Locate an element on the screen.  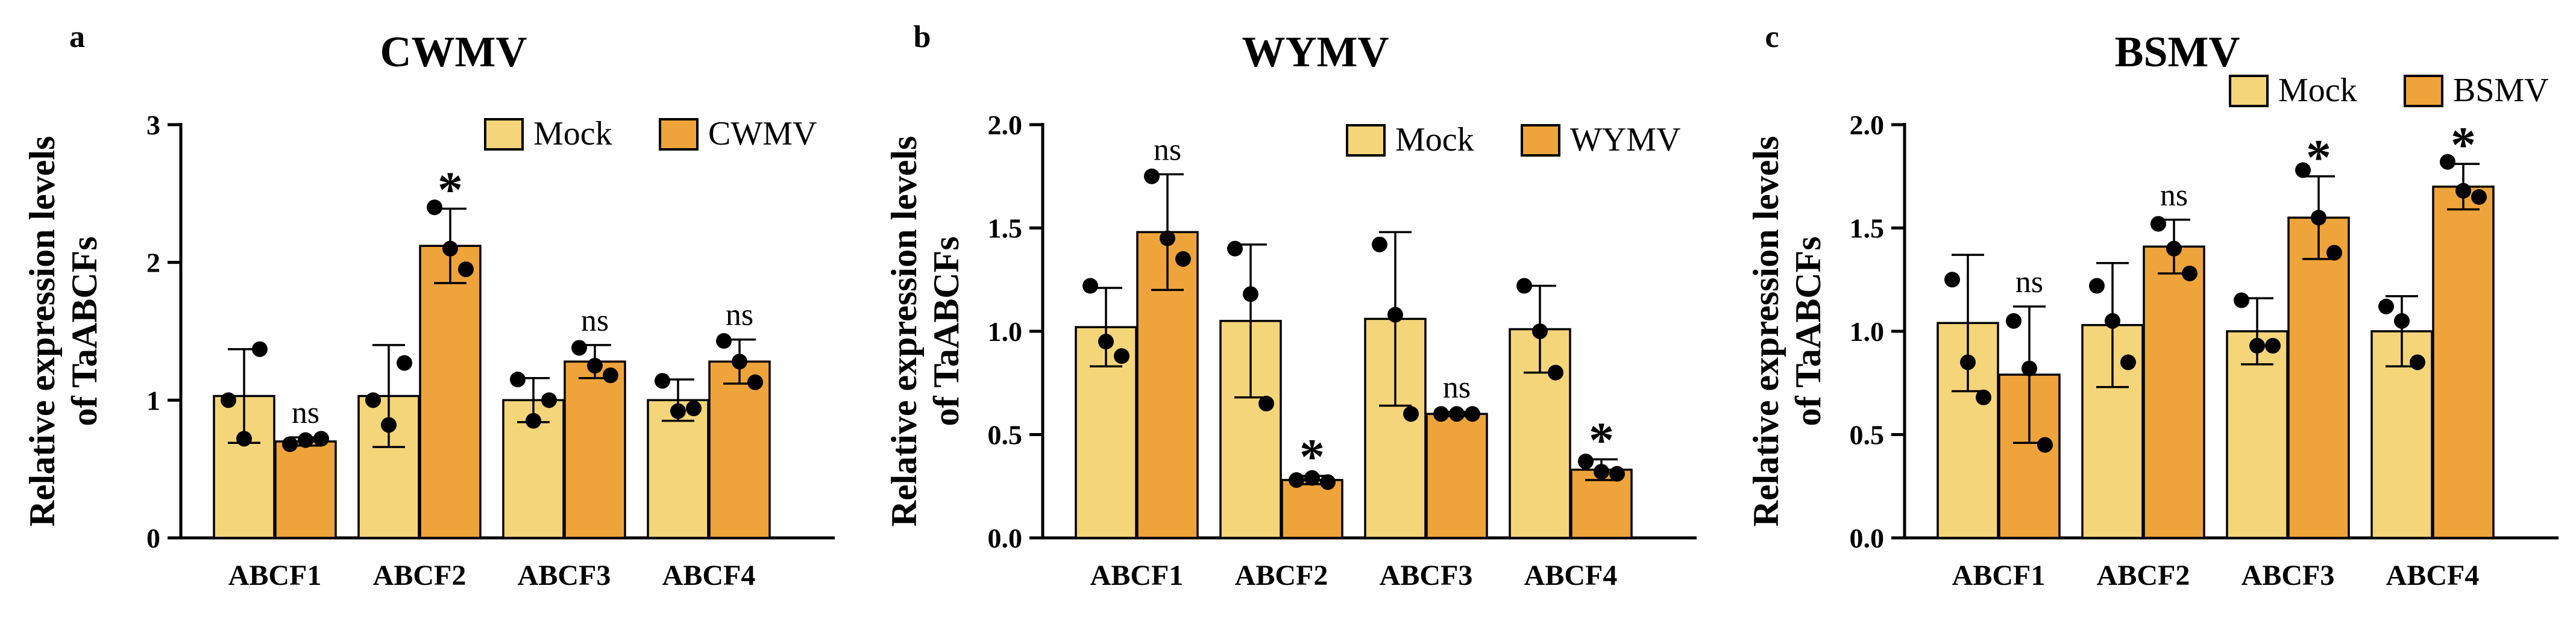
bar-cwmv-abcf1 is located at coordinates (305, 489).